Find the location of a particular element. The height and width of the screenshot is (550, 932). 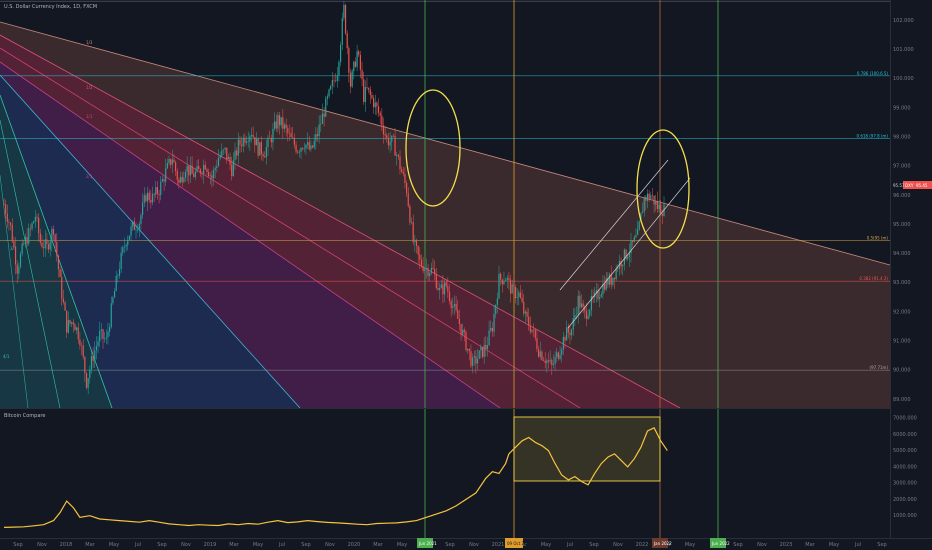

xmarker-green-1-label: Jun 2021 is located at coordinates (427, 543).